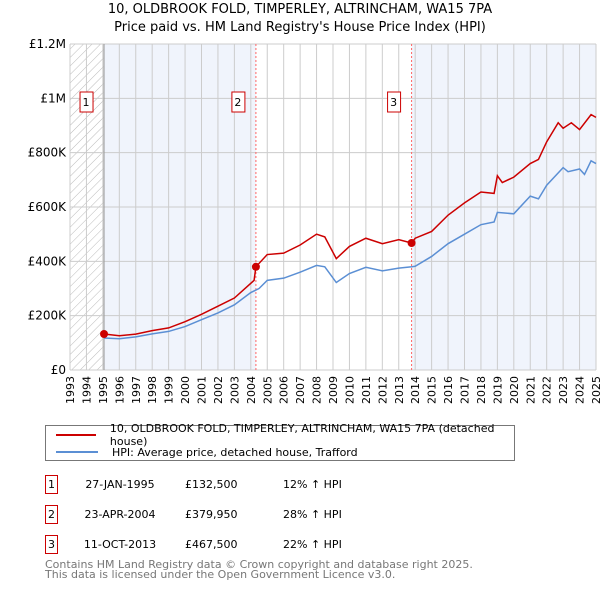 This screenshot has width=600, height=590. I want to click on x-tick-label: 2010, so click(349, 390).